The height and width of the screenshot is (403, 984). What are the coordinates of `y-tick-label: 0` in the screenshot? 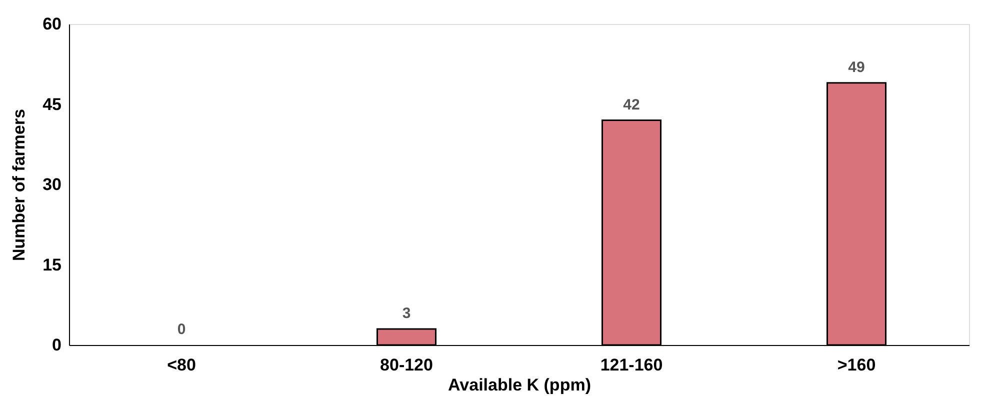 It's located at (57, 345).